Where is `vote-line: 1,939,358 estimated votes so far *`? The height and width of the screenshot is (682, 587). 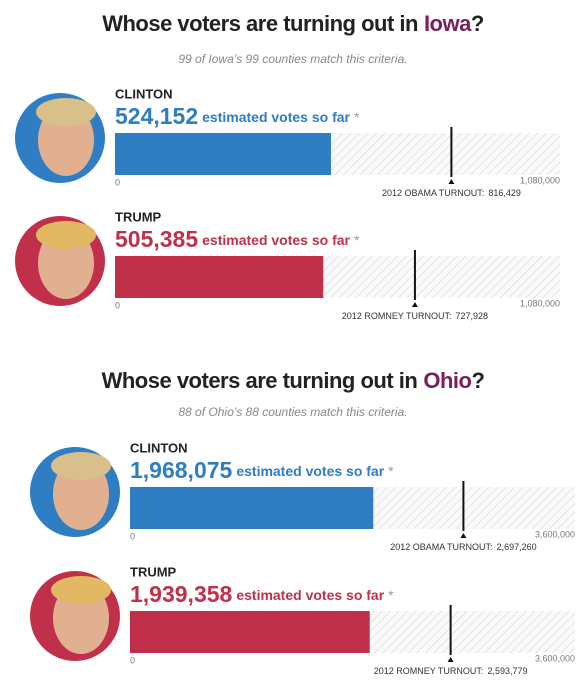
vote-line: 1,939,358 estimated votes so far * is located at coordinates (262, 594).